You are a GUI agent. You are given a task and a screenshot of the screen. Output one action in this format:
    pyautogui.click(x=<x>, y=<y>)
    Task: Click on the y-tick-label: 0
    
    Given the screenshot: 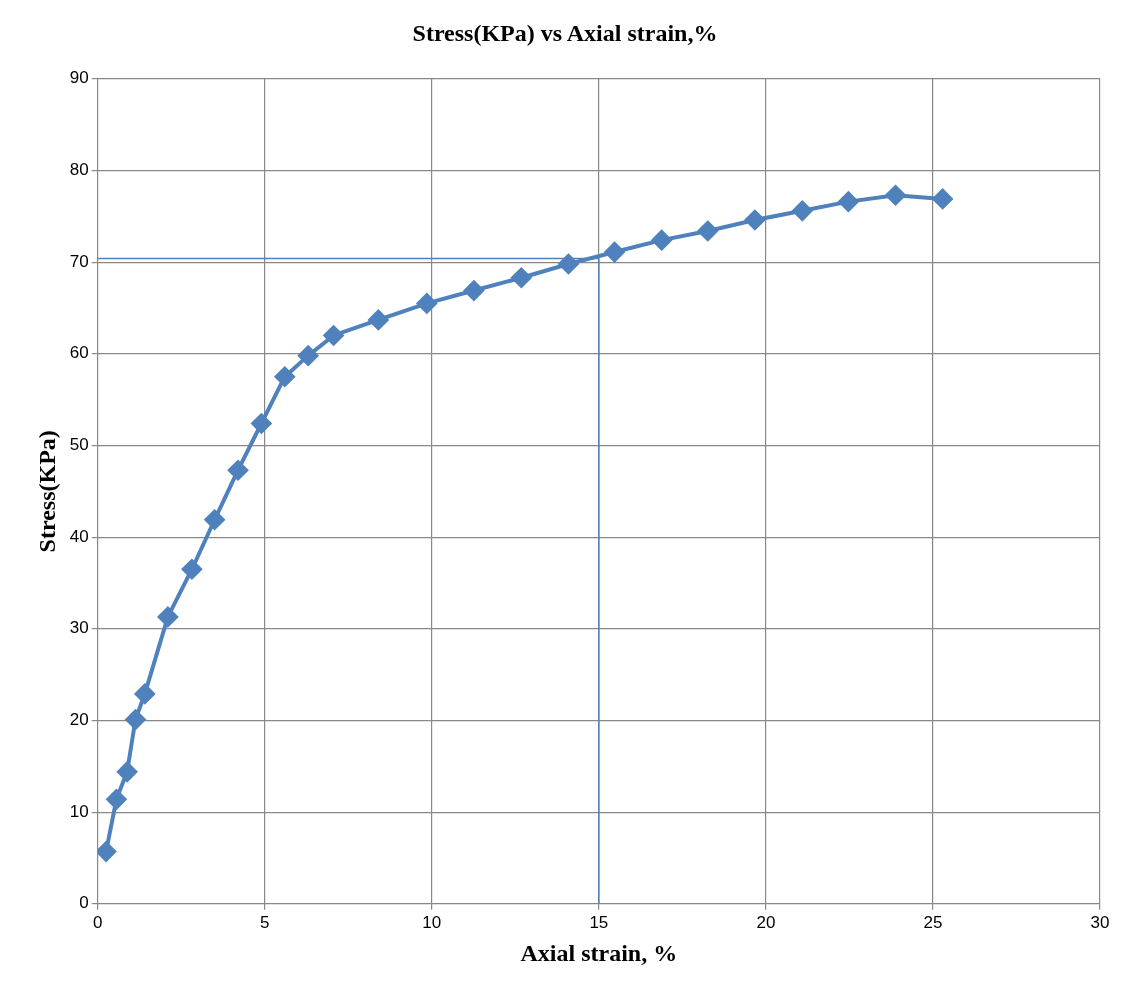 What is the action you would take?
    pyautogui.click(x=84, y=903)
    